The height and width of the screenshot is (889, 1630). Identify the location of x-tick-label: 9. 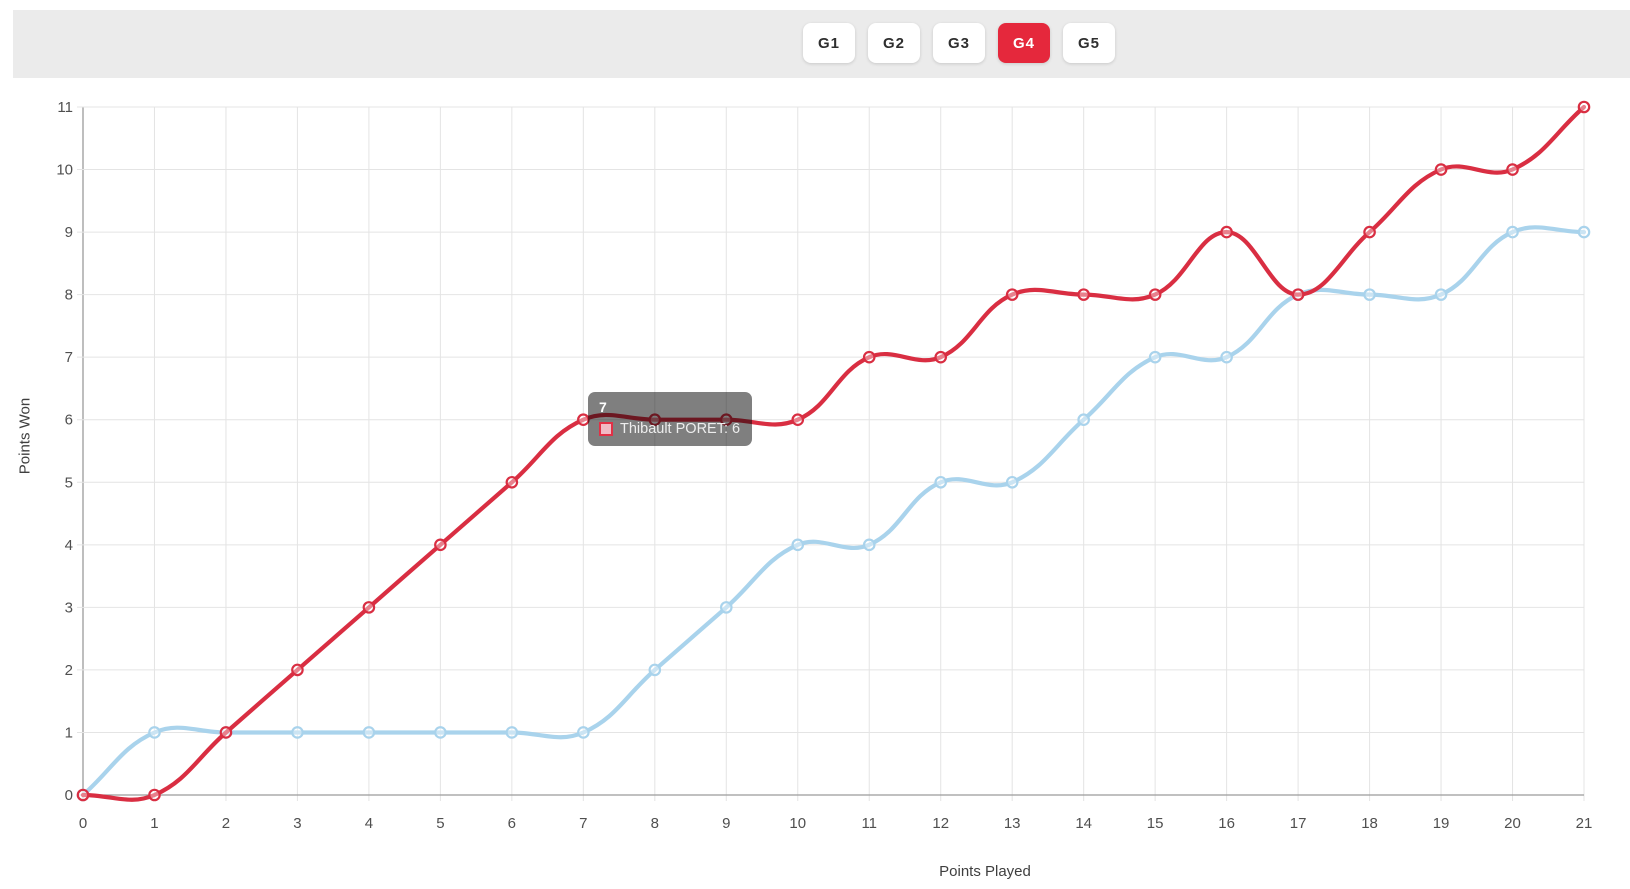
(726, 823).